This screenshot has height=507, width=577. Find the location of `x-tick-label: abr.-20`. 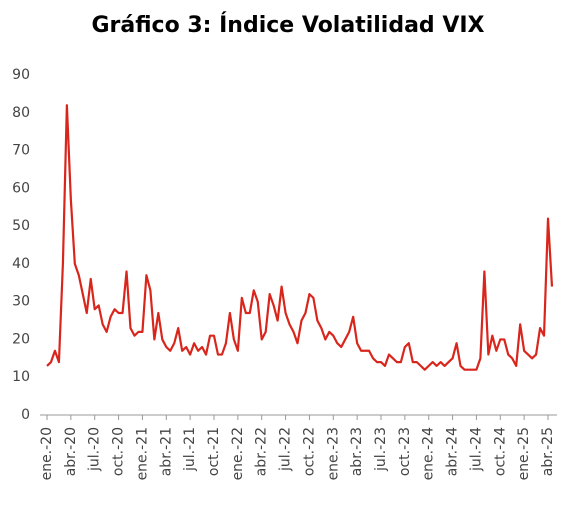

x-tick-label: abr.-20 is located at coordinates (71, 451).